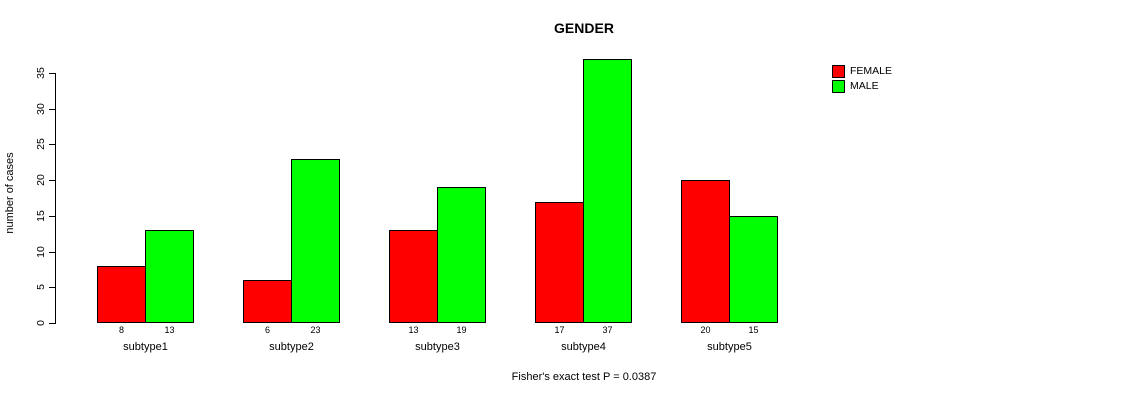 The width and height of the screenshot is (1140, 400). I want to click on bar-male-subtype4, so click(607, 191).